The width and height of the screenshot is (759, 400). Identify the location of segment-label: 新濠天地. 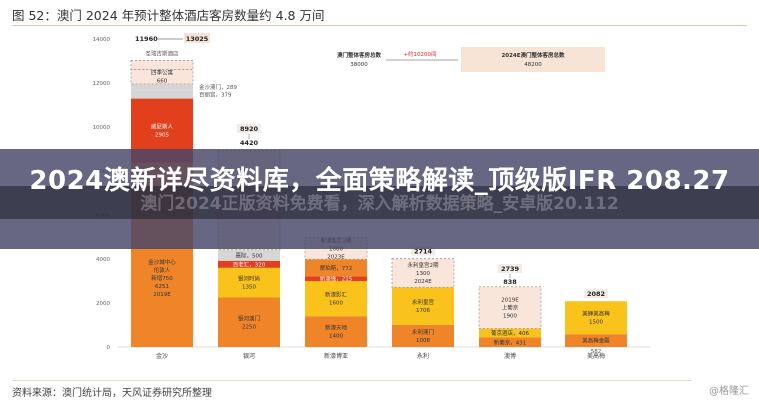
(336, 328).